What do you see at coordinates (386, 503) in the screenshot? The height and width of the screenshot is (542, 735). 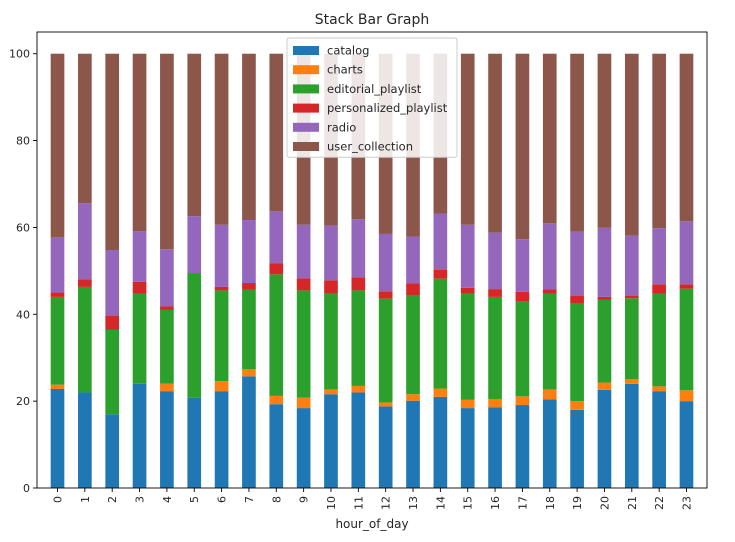 I see `x-tick-label-12: 12` at bounding box center [386, 503].